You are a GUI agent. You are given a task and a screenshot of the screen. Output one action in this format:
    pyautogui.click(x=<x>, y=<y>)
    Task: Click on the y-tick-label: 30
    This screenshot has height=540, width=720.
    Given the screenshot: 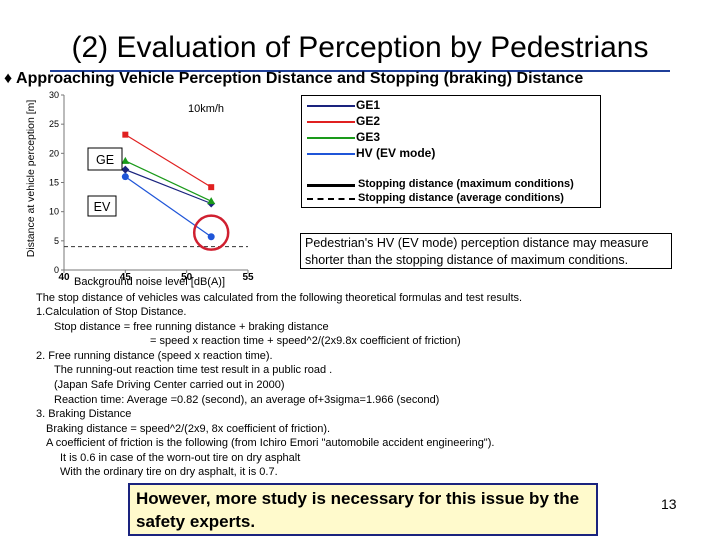 What is the action you would take?
    pyautogui.click(x=54, y=95)
    